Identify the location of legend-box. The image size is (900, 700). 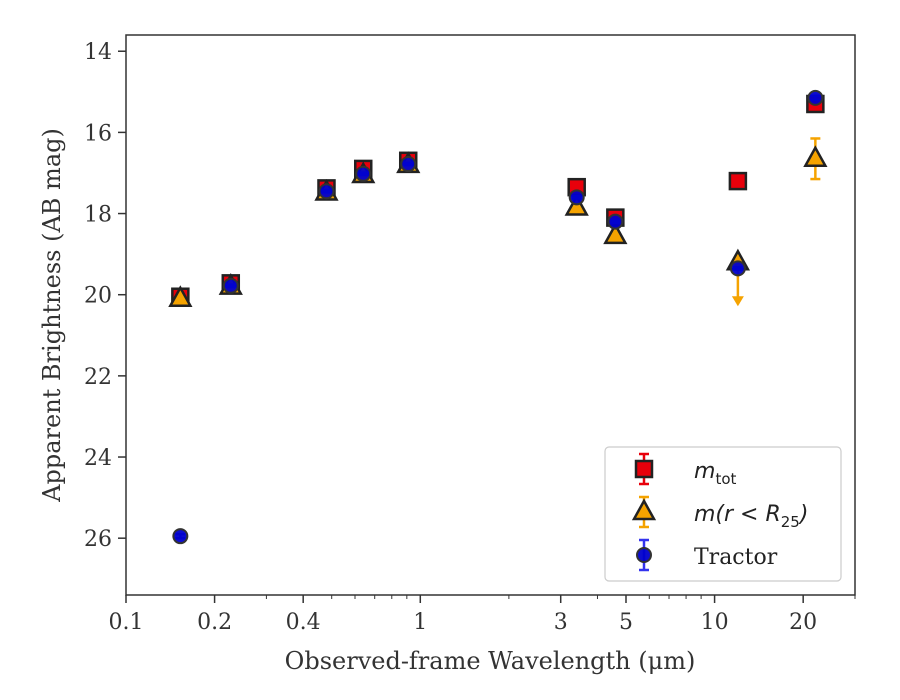
(723, 514).